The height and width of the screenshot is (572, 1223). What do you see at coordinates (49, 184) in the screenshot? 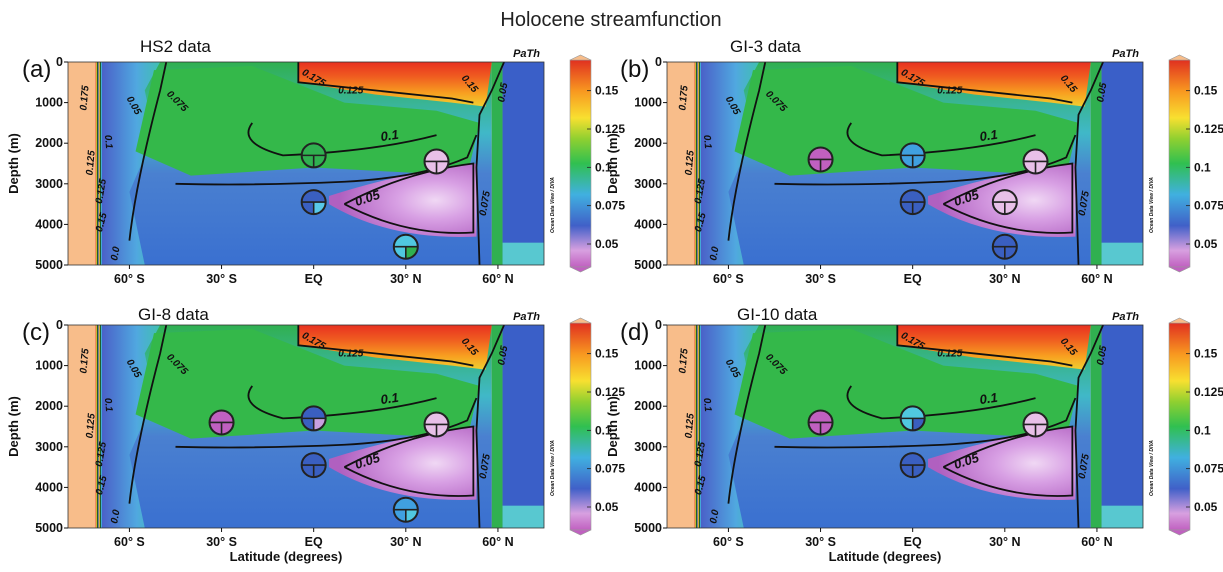
I see `y-tick-label: 3000` at bounding box center [49, 184].